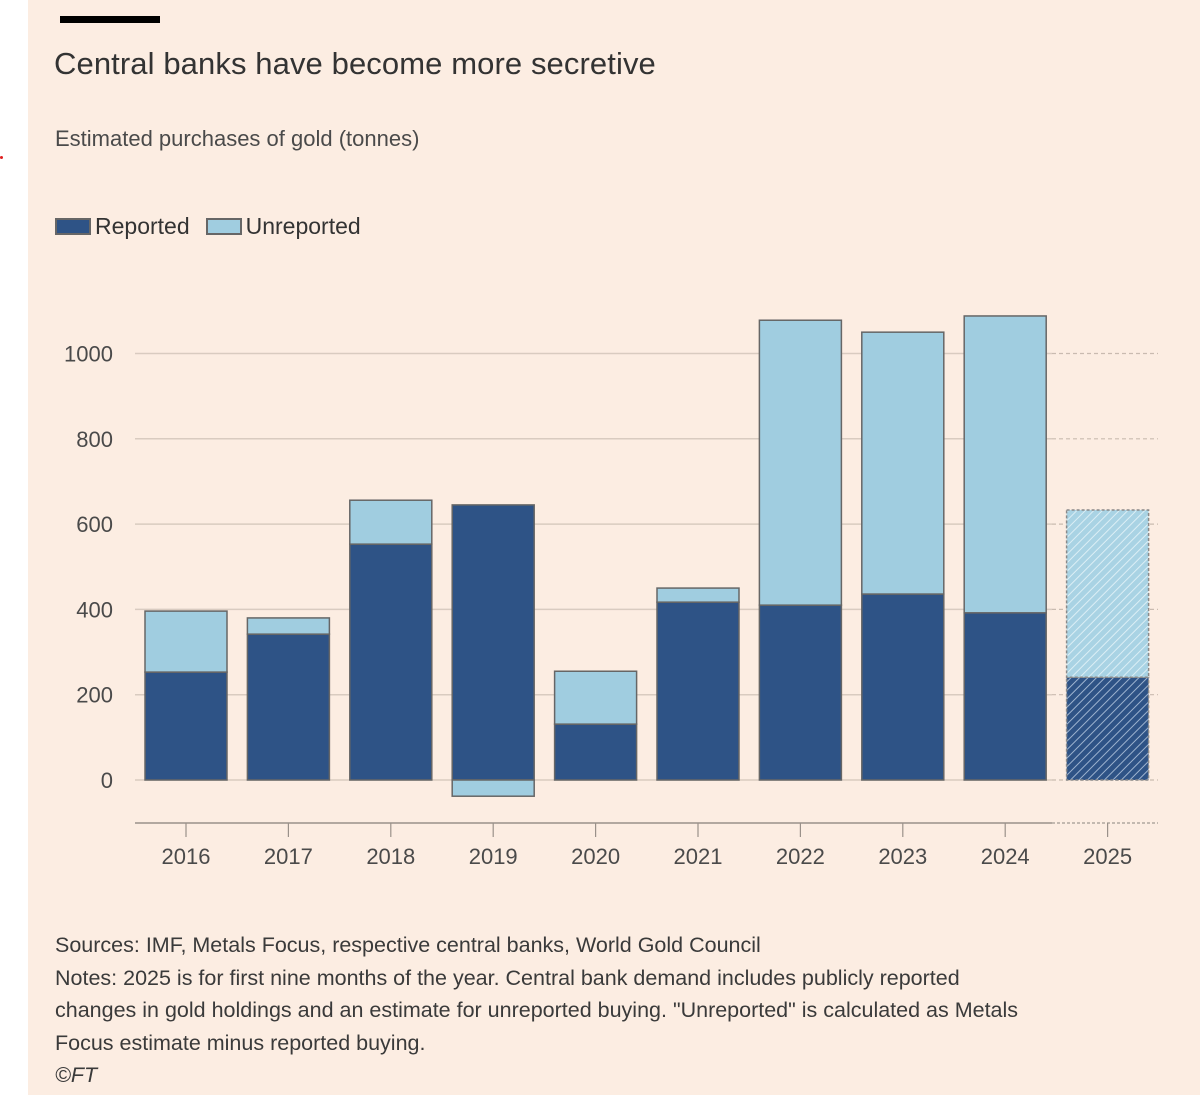 The width and height of the screenshot is (1200, 1095). I want to click on bar-unreported-2023, so click(903, 463).